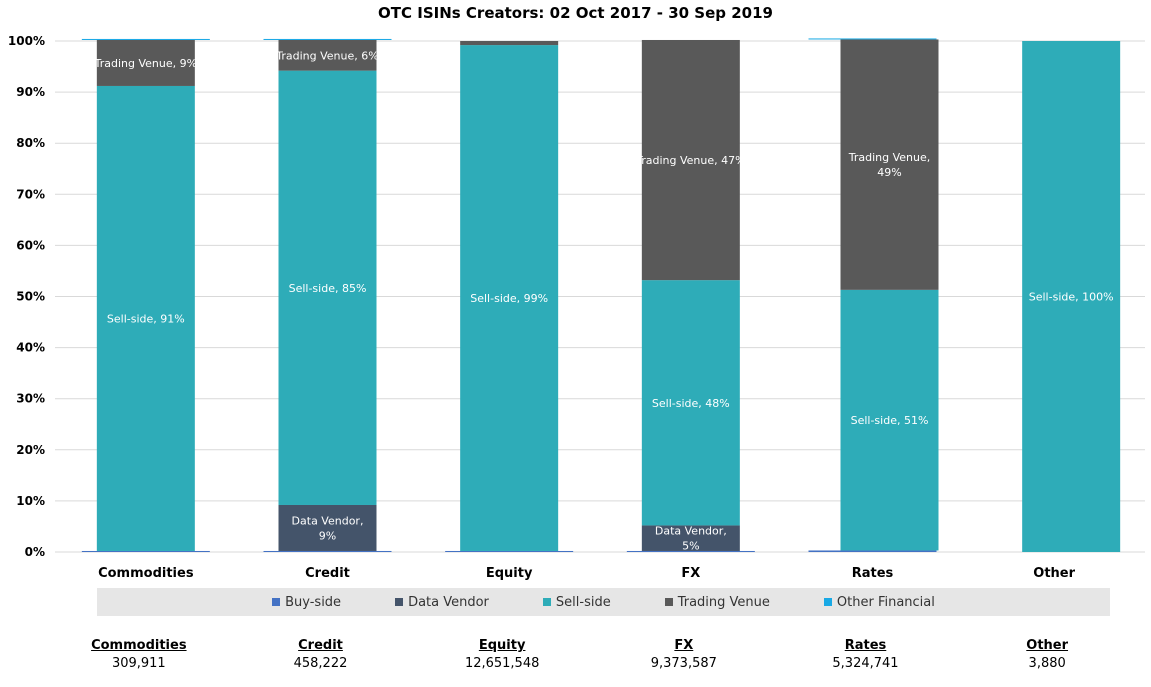 This screenshot has height=687, width=1151. Describe the element at coordinates (509, 551) in the screenshot. I see `bar-equity-buy-side` at that location.